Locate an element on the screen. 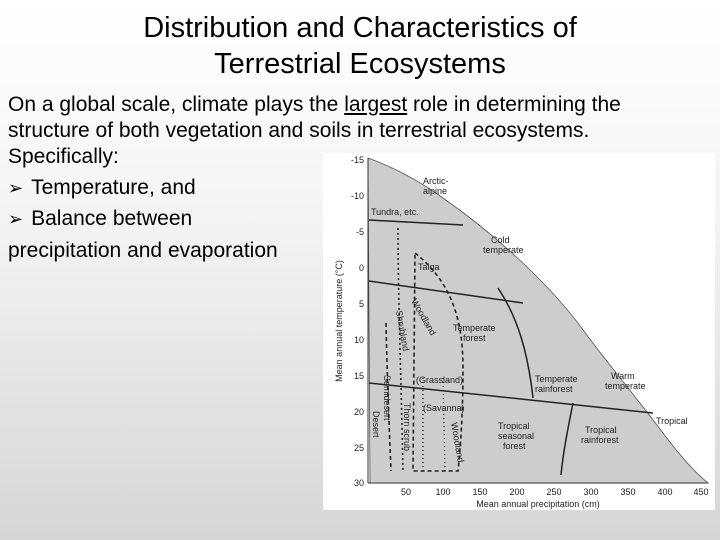 This screenshot has height=540, width=720. x-tick-label: 400 is located at coordinates (664, 492).